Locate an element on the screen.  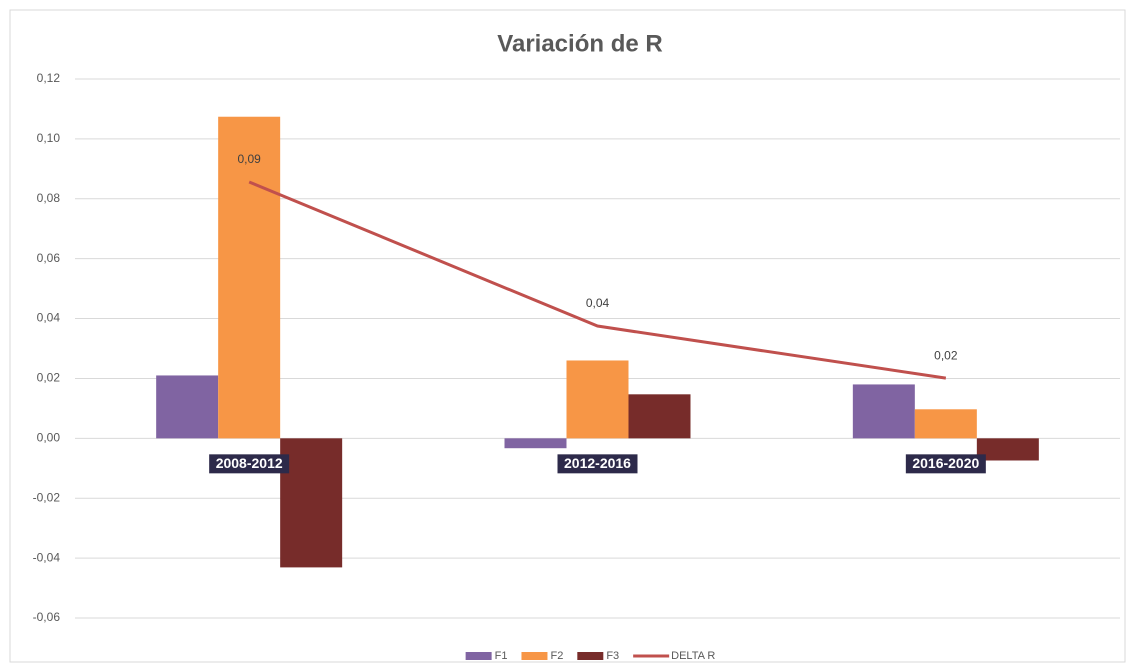
legend-label: F1 is located at coordinates (501, 656).